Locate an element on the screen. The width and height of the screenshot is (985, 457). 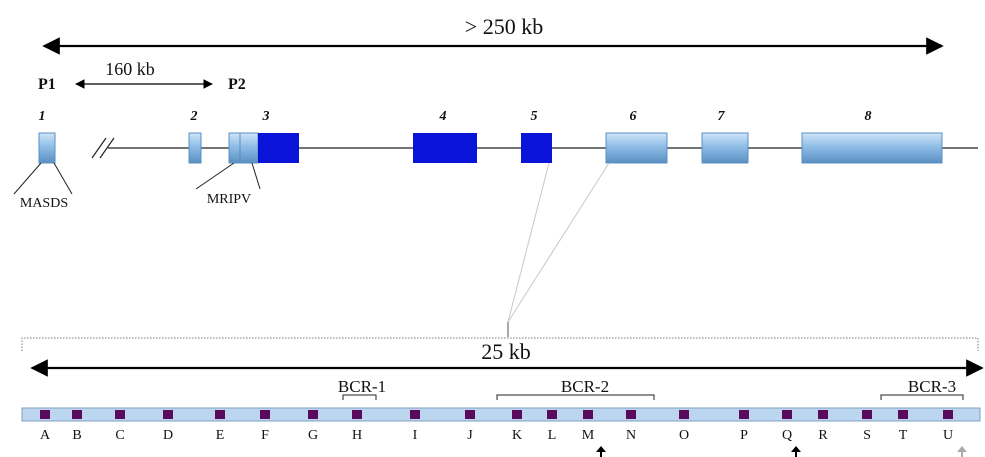
site-label-d: D is located at coordinates (168, 435).